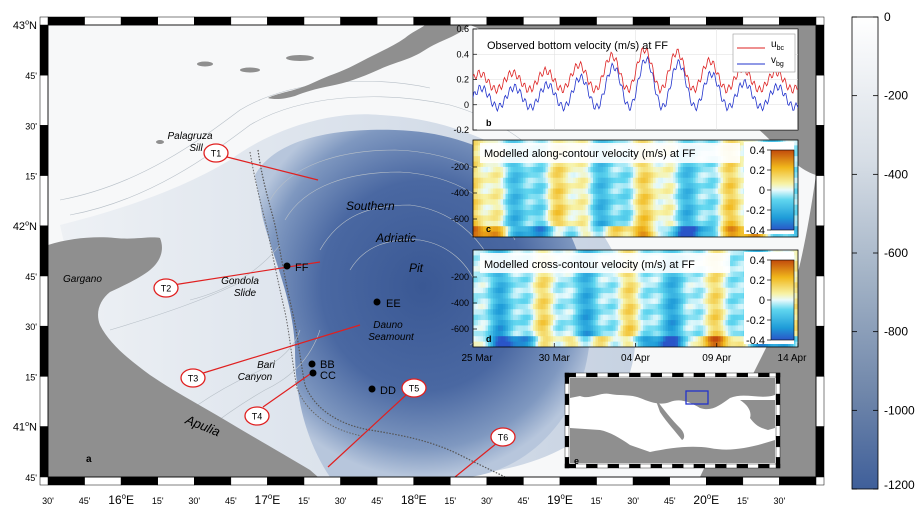  What do you see at coordinates (896, 332) in the screenshot?
I see `depth-tick-label: -800` at bounding box center [896, 332].